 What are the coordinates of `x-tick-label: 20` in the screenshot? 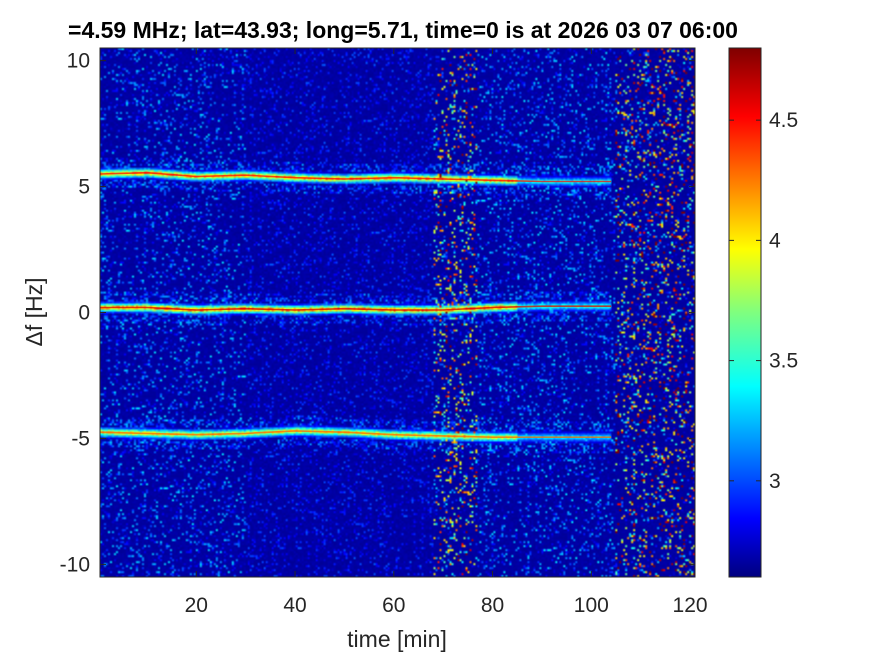 It's located at (196, 605).